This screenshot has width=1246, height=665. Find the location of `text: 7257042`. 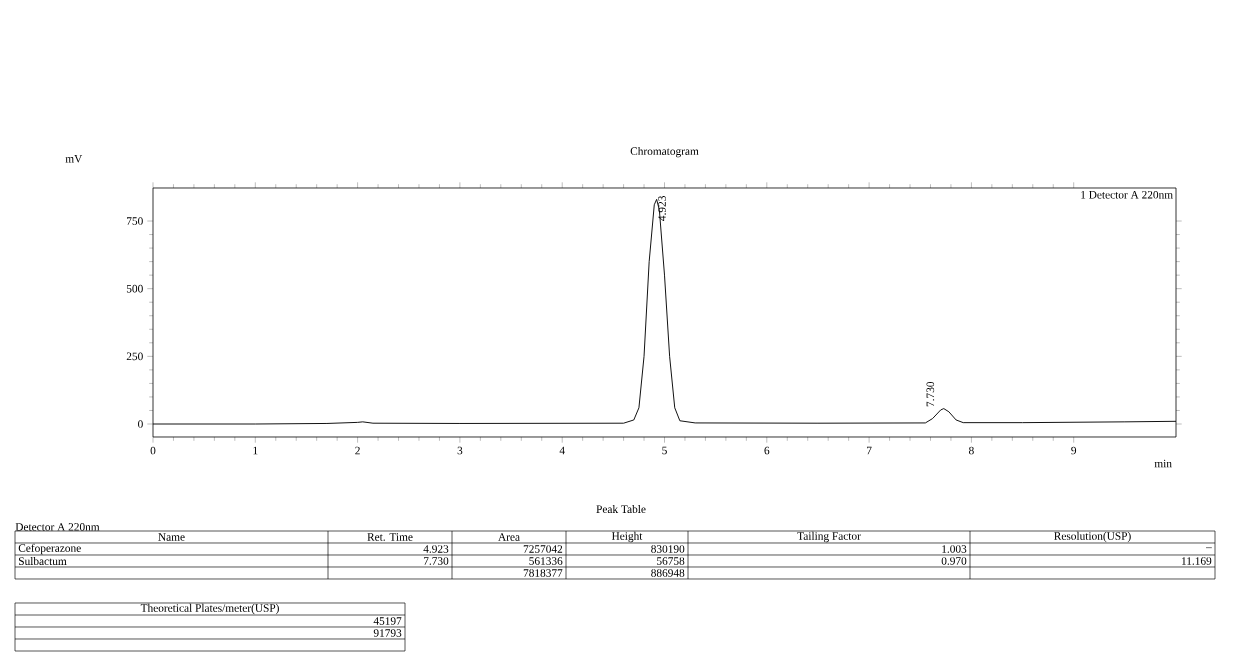

text: 7257042 is located at coordinates (543, 549).